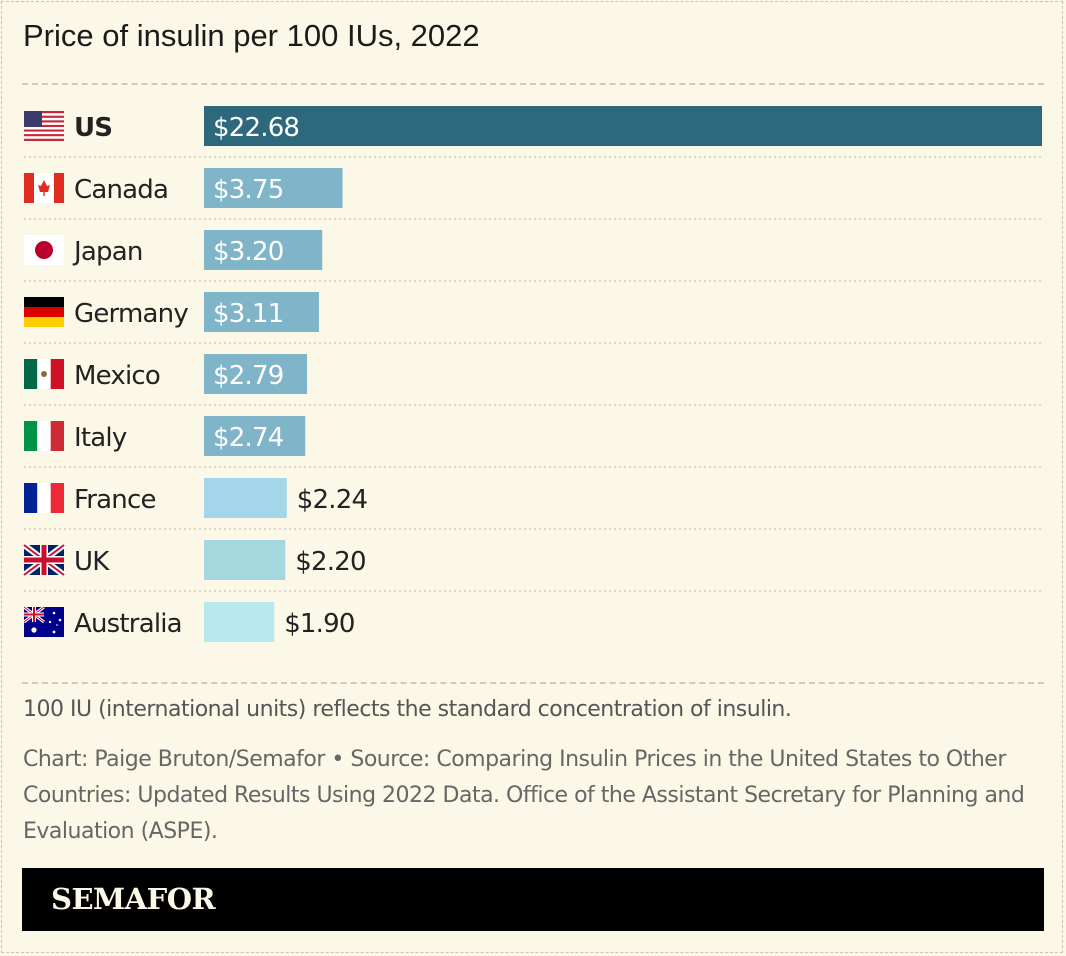 The width and height of the screenshot is (1066, 956). What do you see at coordinates (248, 190) in the screenshot?
I see `value-label: $3.75` at bounding box center [248, 190].